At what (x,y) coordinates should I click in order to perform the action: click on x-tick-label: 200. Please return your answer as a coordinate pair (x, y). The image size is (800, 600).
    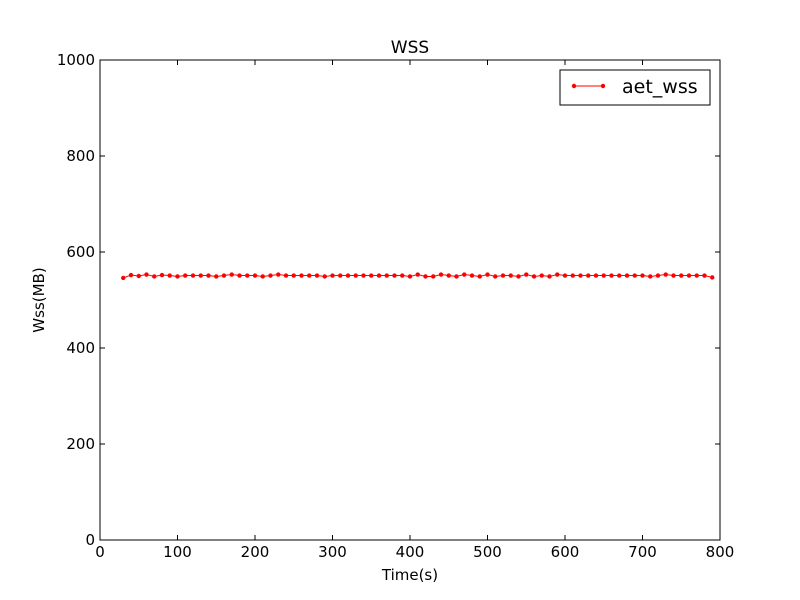
    Looking at the image, I should click on (255, 552).